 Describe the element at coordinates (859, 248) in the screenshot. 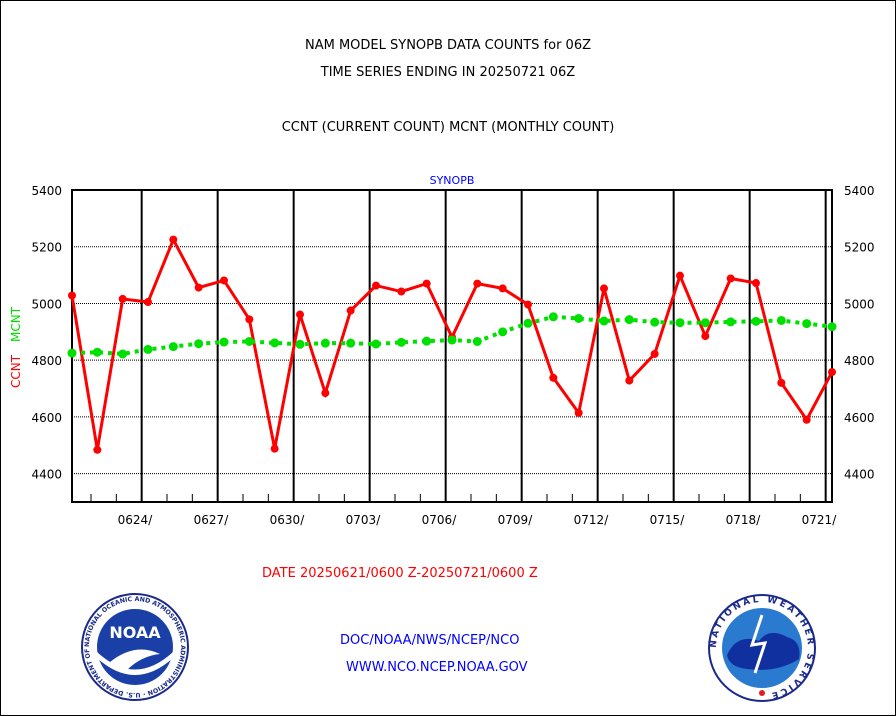

I see `y-tick-label-right: 5200` at that location.